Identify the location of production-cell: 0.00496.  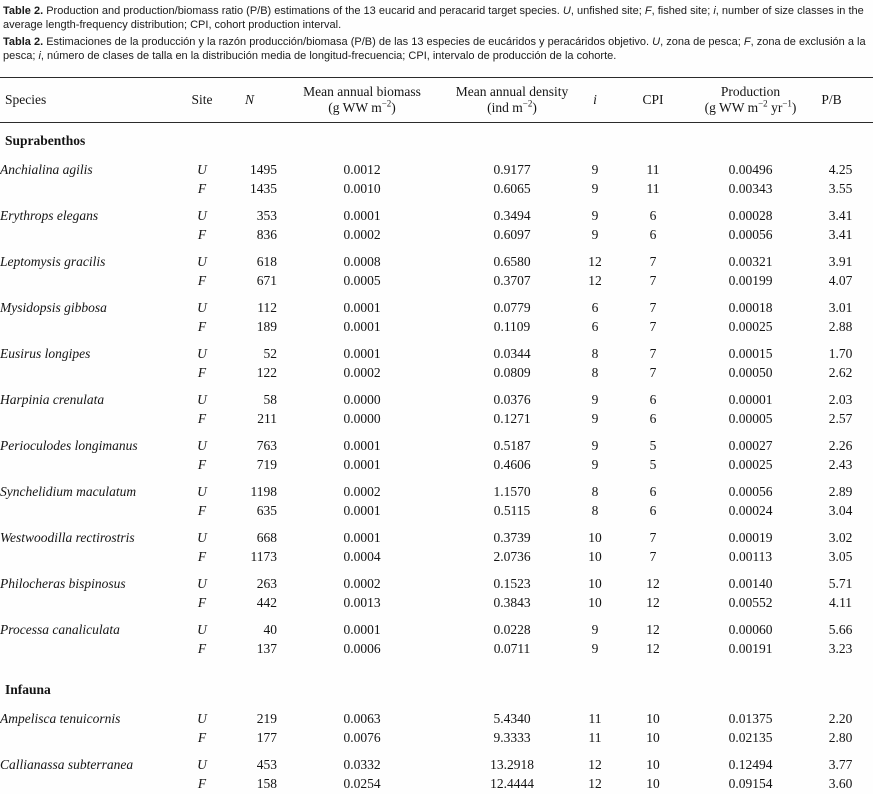
(750, 169).